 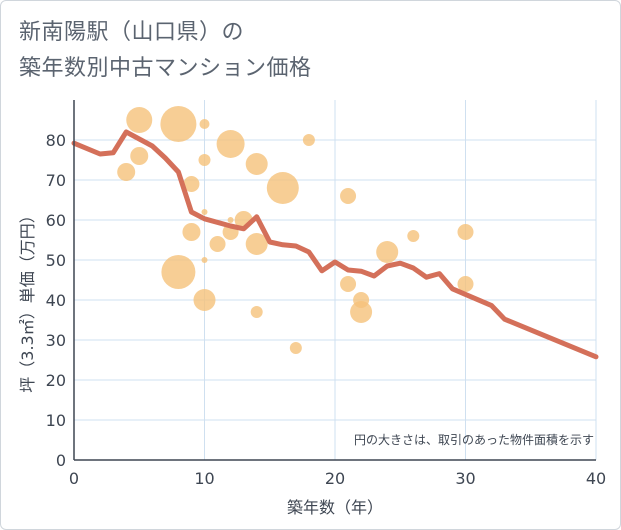 What do you see at coordinates (56, 220) in the screenshot?
I see `y-tick-label: 60` at bounding box center [56, 220].